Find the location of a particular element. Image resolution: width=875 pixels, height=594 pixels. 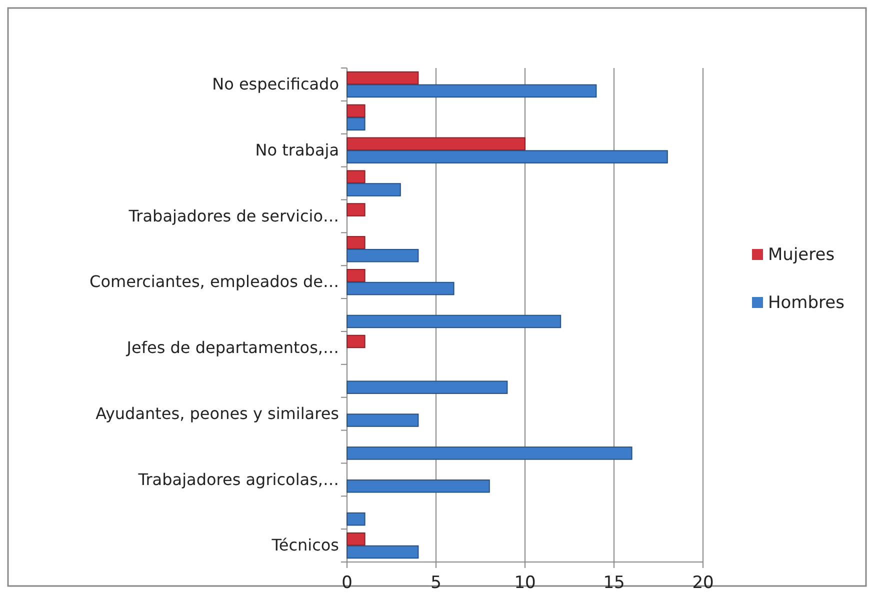

y-tick-label: No trabaja is located at coordinates (297, 150).